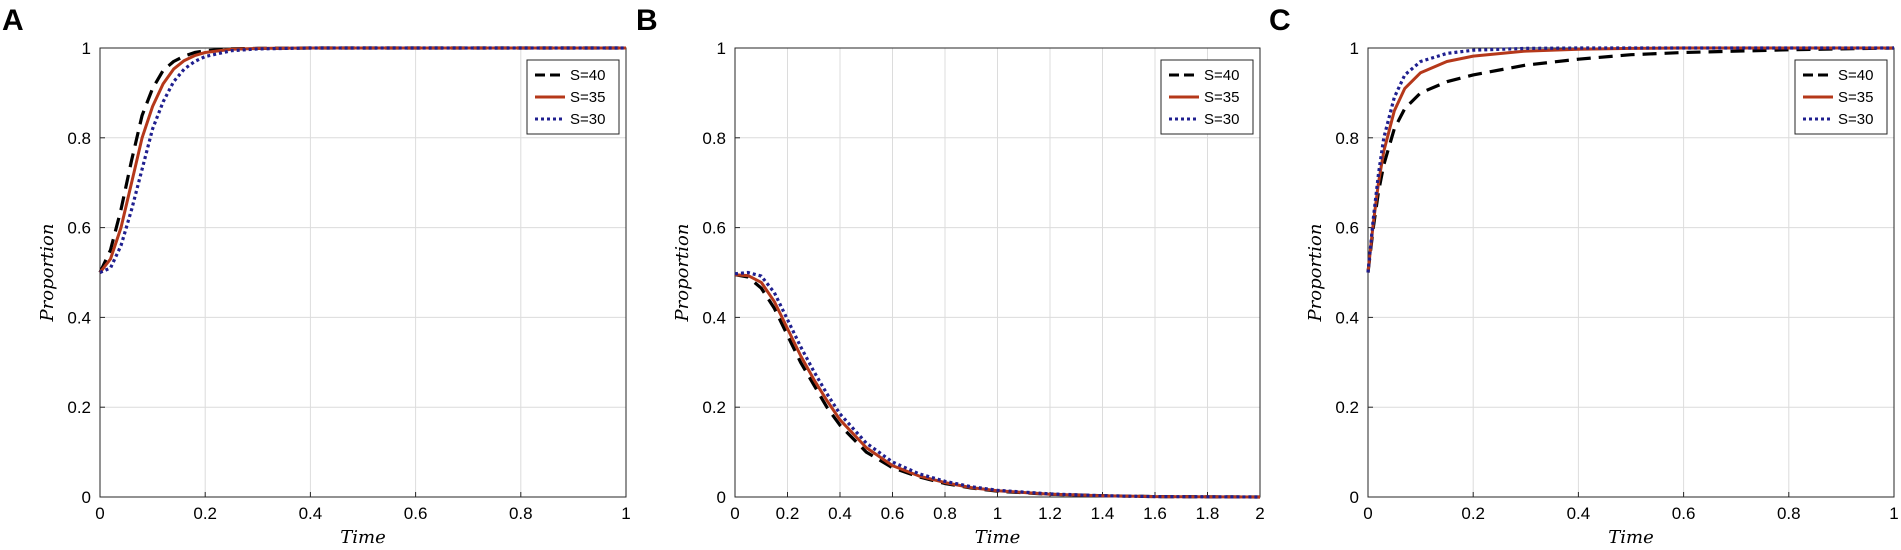 The image size is (1901, 550). I want to click on panel-a-series-S30-line, so click(362, 160).